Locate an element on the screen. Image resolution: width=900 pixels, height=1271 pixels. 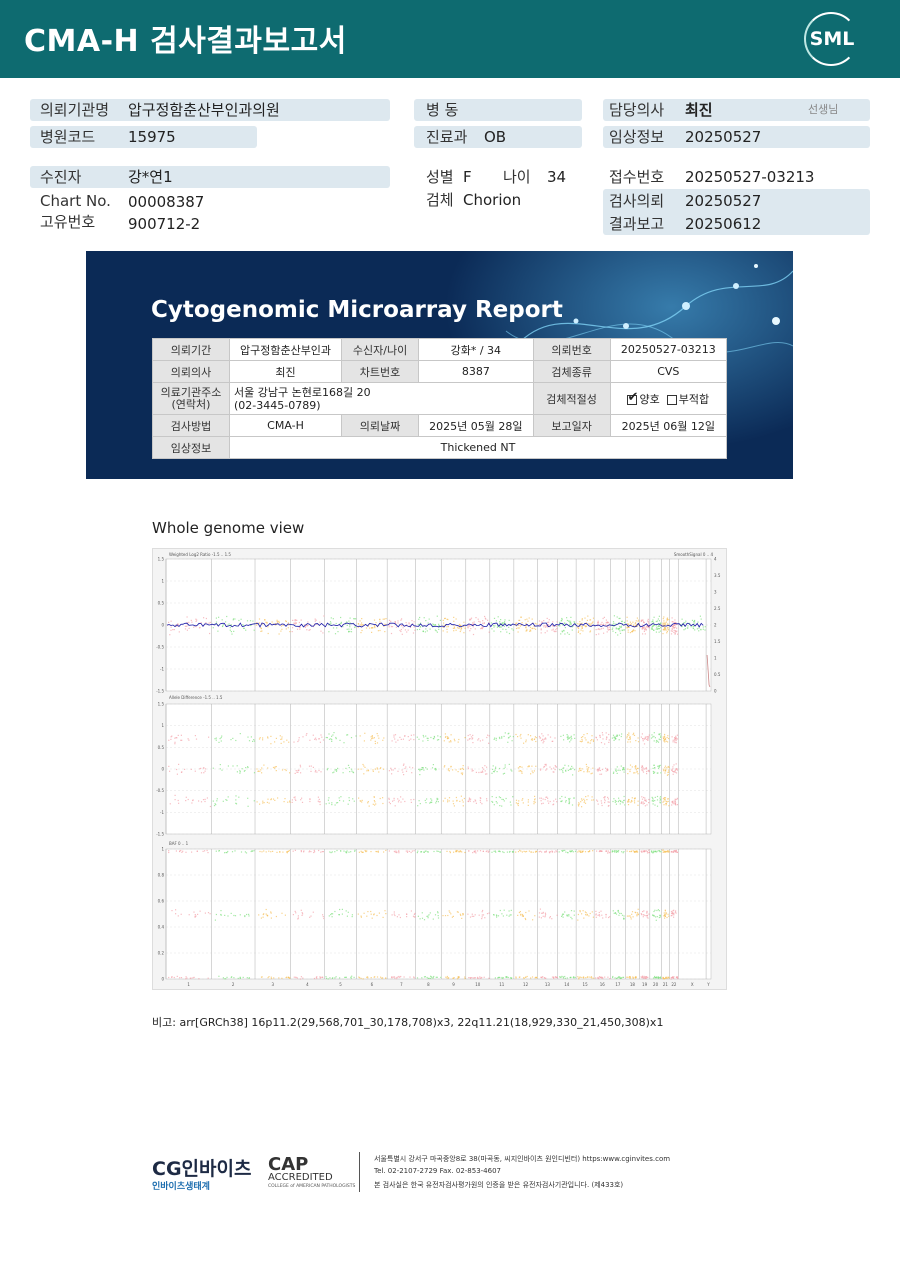
right-tick-label: 3 is located at coordinates (715, 592).